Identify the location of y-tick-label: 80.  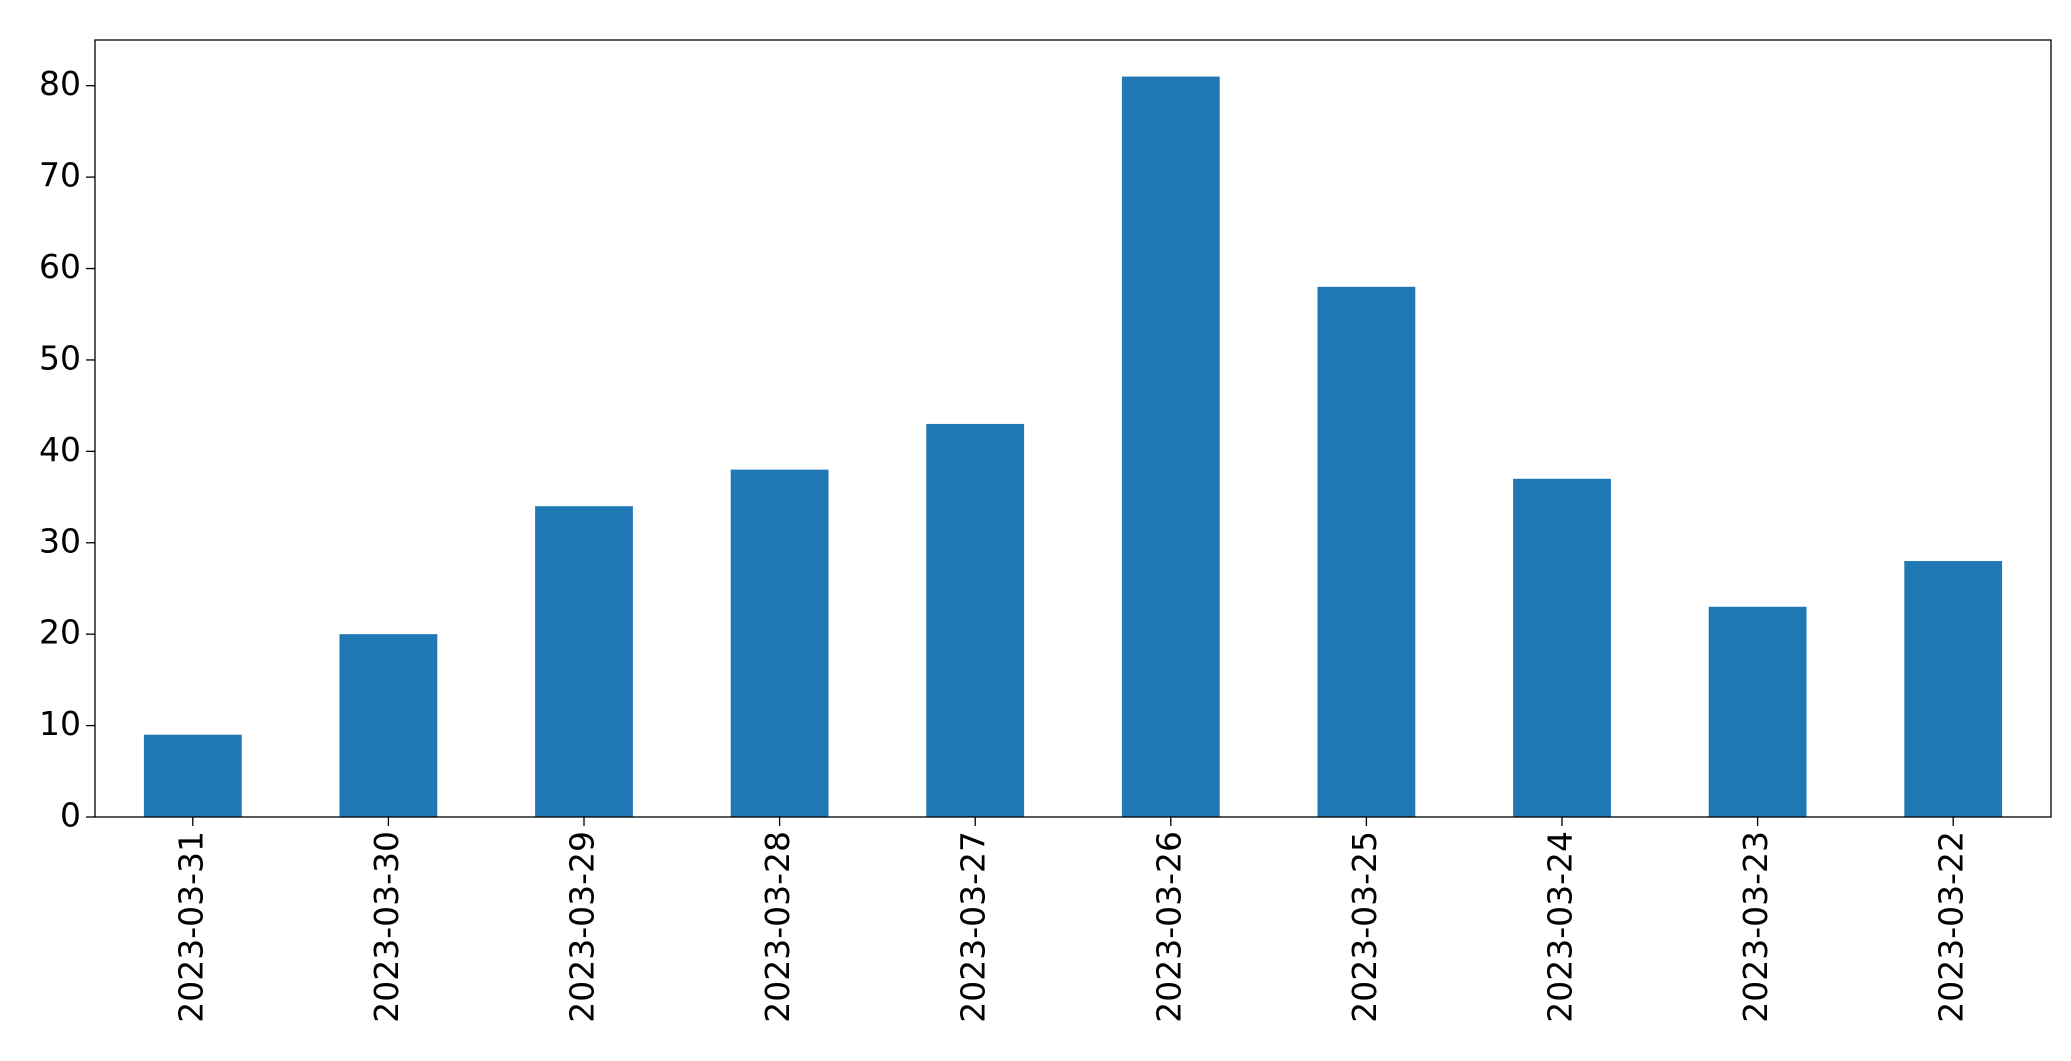
(60, 83).